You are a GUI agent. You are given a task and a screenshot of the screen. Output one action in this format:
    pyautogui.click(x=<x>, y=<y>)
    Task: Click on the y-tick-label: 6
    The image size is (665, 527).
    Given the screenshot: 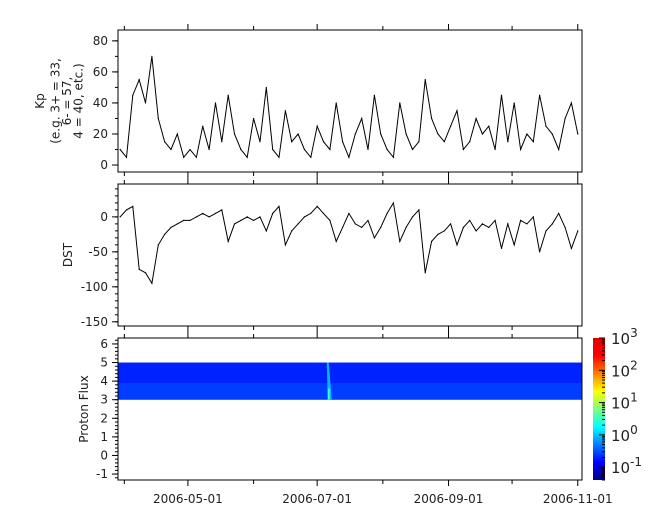 What is the action you would take?
    pyautogui.click(x=104, y=344)
    